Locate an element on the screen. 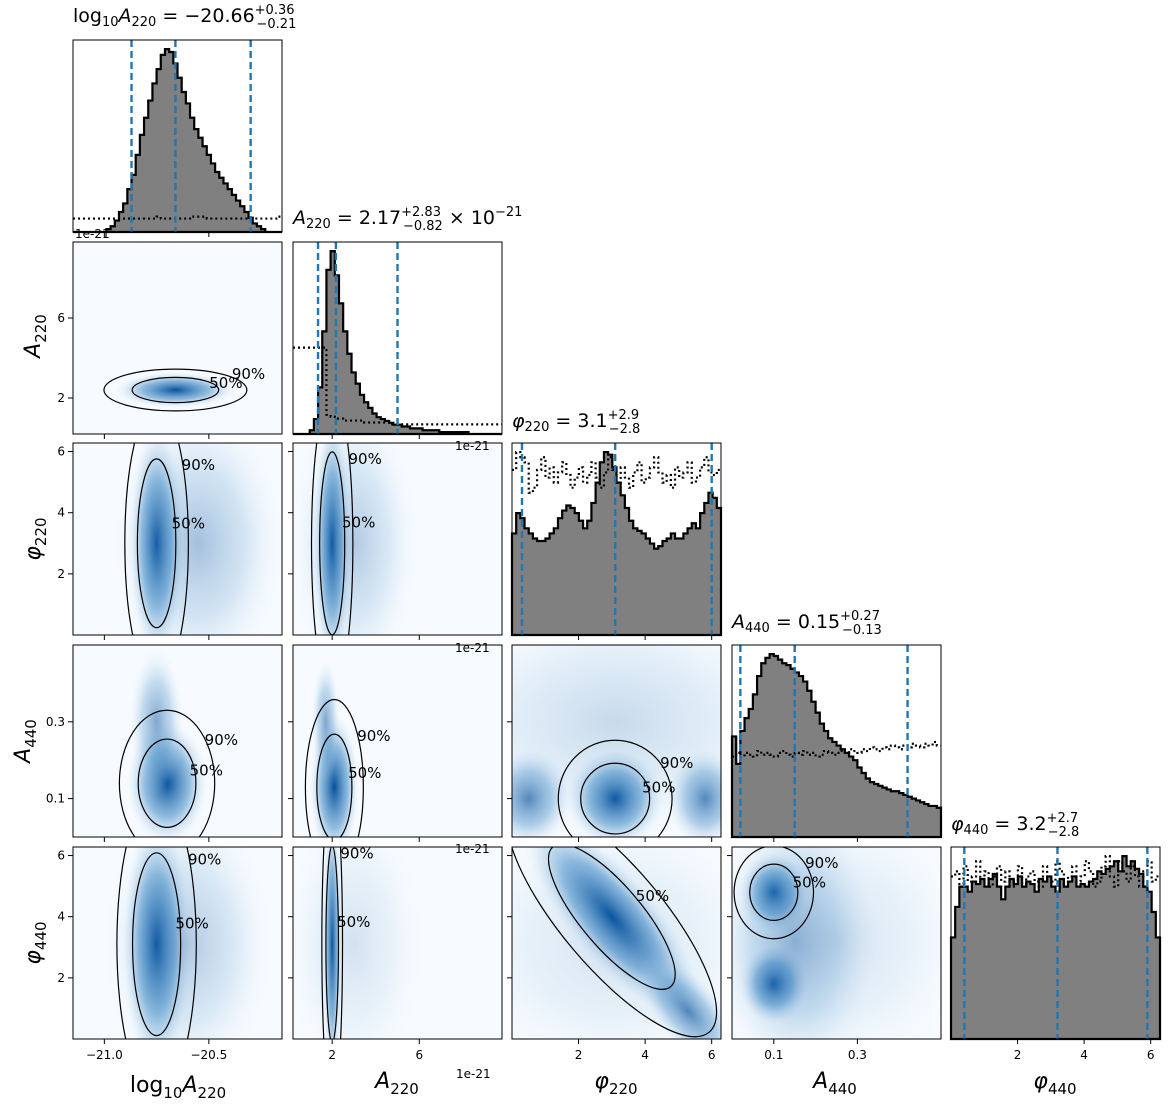 The width and height of the screenshot is (1168, 1107). panel-title: log10A220 = −20.66+0.36 −0.21 is located at coordinates (184, 17).